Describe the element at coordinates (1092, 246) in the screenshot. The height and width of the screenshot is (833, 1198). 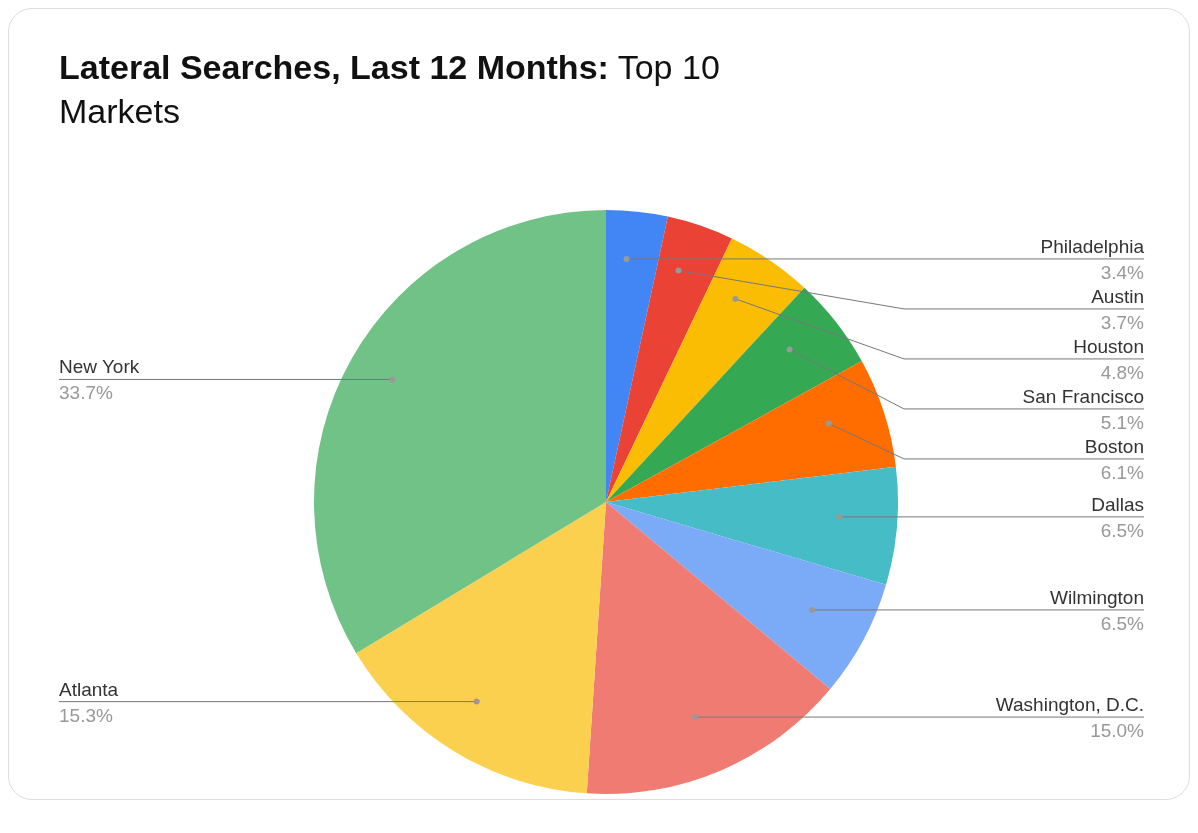
I see `slice-label: Philadelphia` at that location.